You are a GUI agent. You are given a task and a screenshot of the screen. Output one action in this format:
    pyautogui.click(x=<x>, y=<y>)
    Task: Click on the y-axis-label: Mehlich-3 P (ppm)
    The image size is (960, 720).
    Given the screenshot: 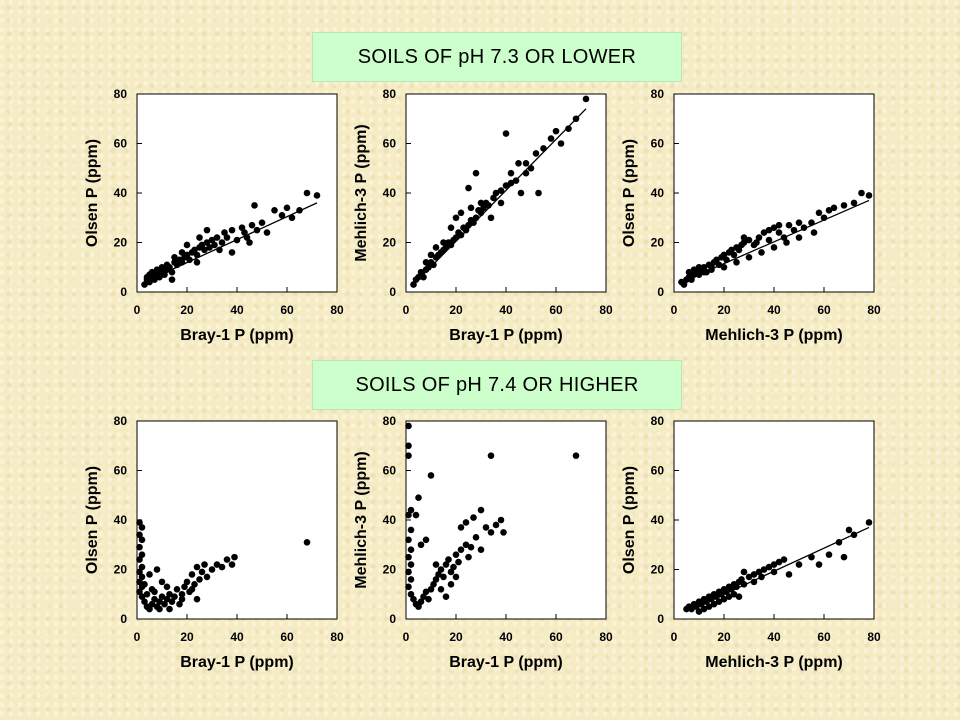 What is the action you would take?
    pyautogui.click(x=361, y=520)
    